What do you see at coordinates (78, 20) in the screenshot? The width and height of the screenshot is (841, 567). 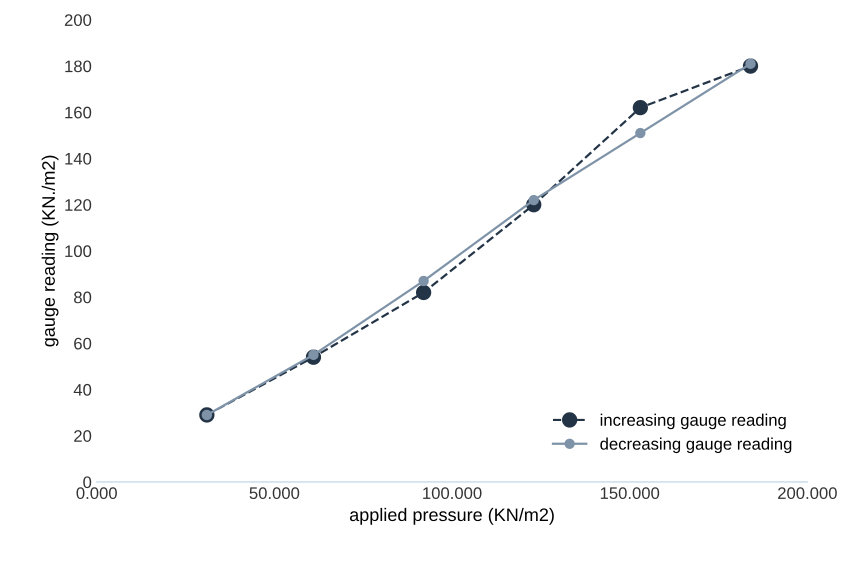 I see `y-tick-label: 200` at bounding box center [78, 20].